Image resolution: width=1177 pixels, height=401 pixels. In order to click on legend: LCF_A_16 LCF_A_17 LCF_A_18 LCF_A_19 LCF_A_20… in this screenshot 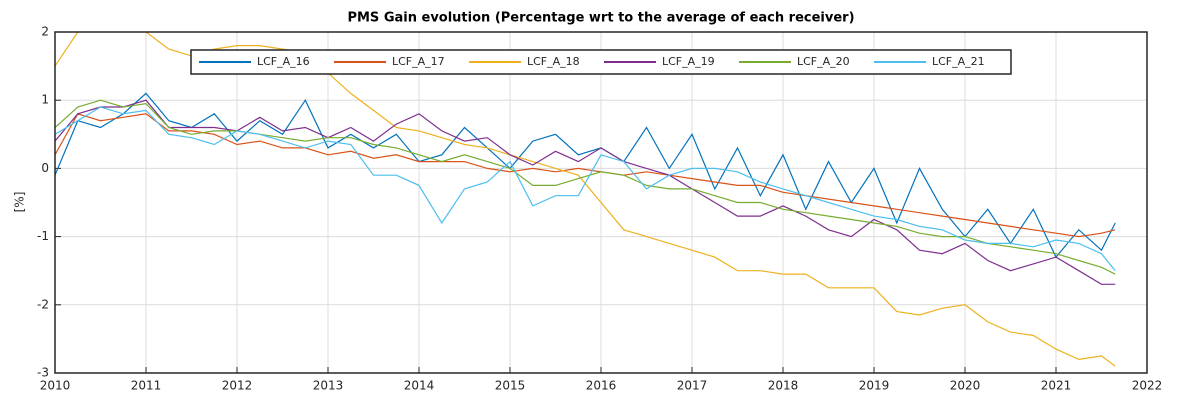, I will do `click(601, 62)`.